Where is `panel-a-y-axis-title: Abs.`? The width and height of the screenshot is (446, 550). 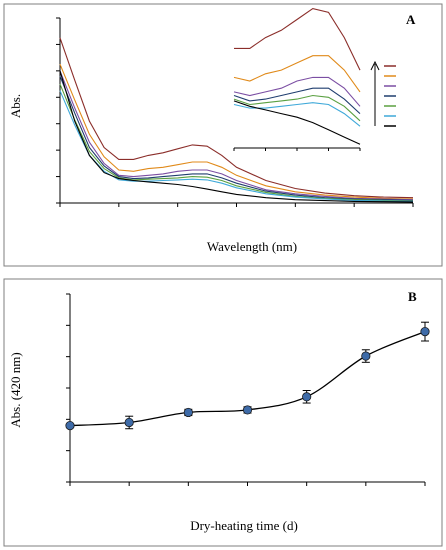 panel-a-y-axis-title: Abs. is located at coordinates (15, 106).